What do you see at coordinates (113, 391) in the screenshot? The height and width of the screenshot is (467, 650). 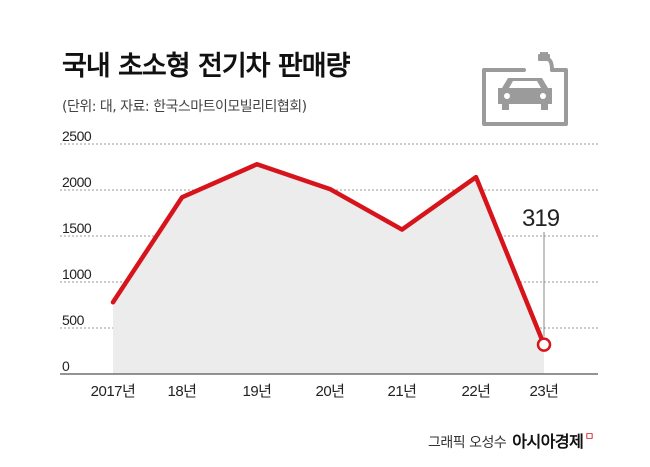 I see `x-tick-label: 2017년` at bounding box center [113, 391].